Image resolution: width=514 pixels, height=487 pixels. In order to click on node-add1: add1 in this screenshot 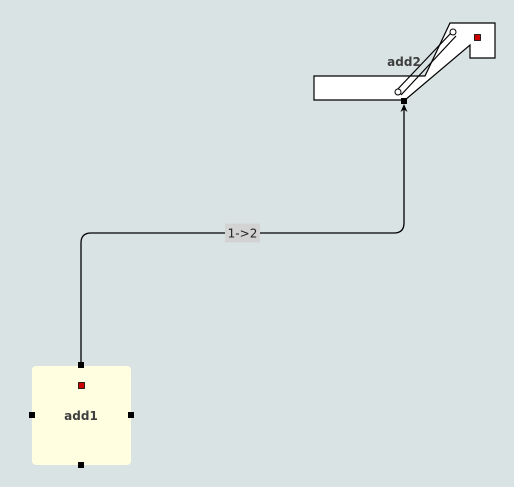, I will do `click(81, 415)`.